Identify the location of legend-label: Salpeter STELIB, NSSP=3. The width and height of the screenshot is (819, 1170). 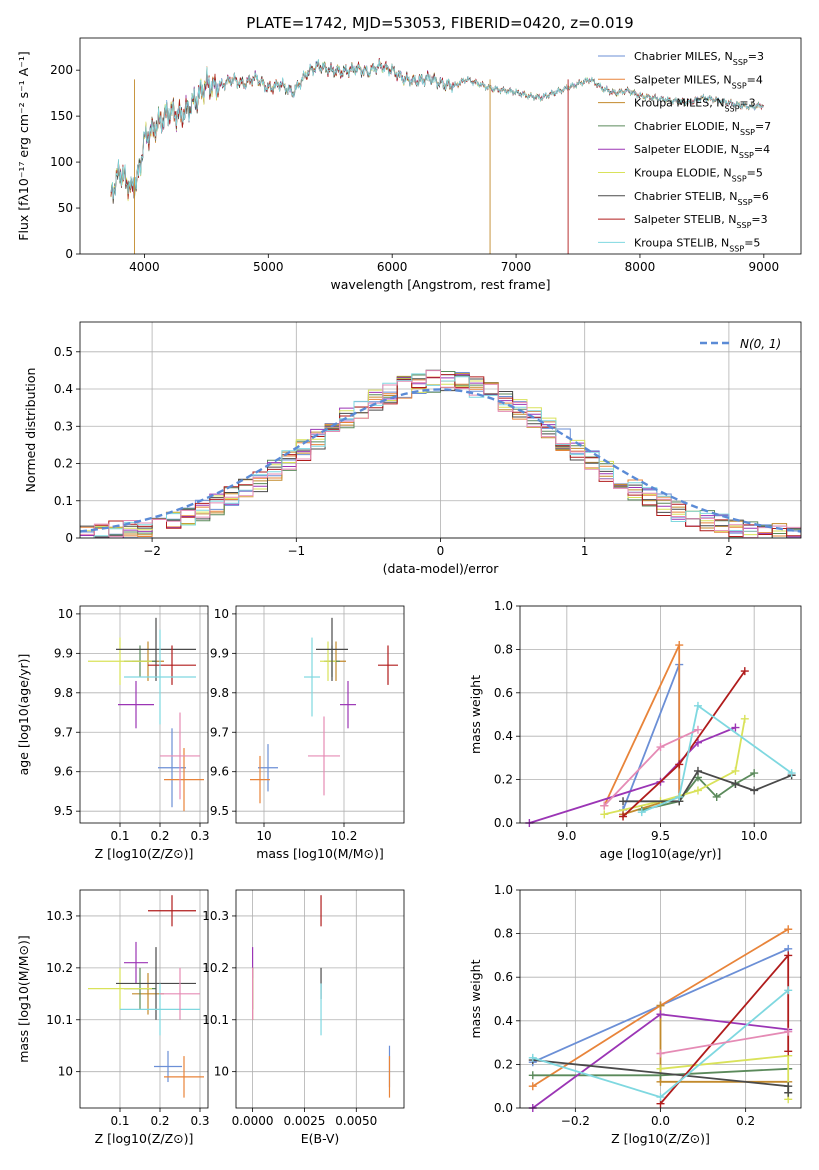
(701, 221).